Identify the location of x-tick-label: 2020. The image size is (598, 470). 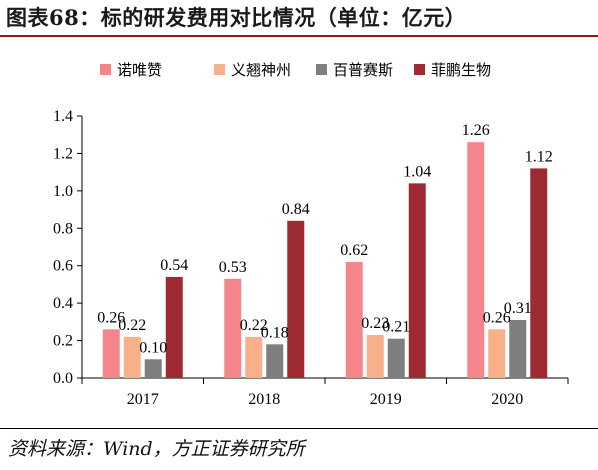
(507, 399).